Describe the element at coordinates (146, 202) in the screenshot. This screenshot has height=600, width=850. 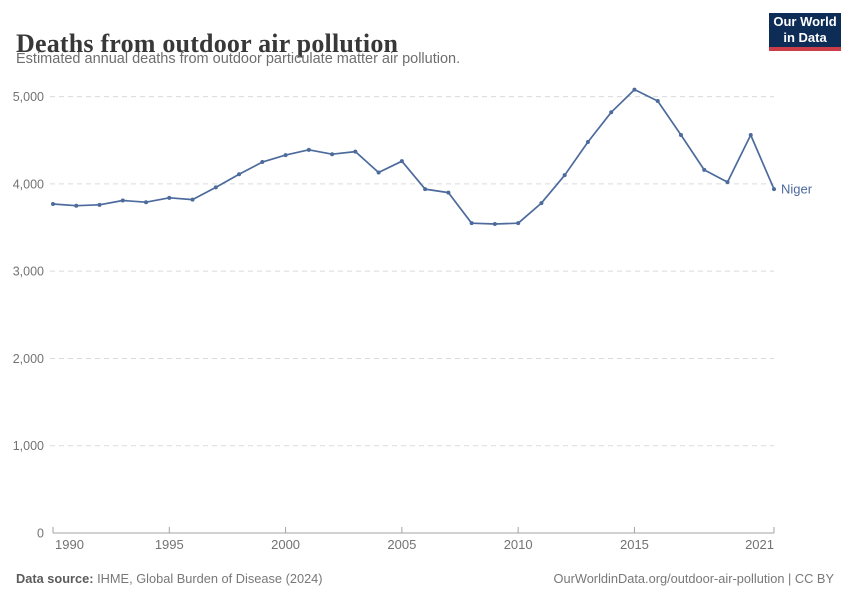
I see `data-point-1994` at that location.